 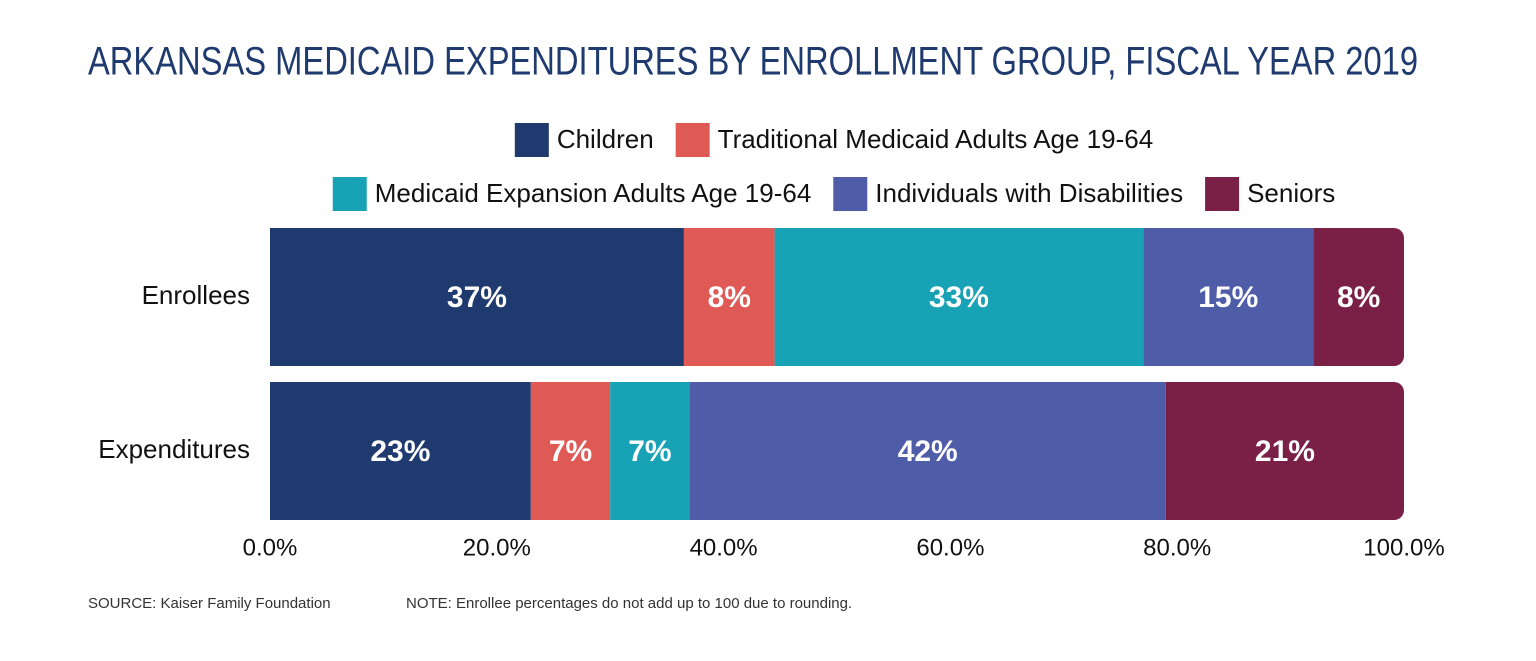 What do you see at coordinates (593, 193) in the screenshot?
I see `legend-label: Medicaid Expansion Adults Age 19-64` at bounding box center [593, 193].